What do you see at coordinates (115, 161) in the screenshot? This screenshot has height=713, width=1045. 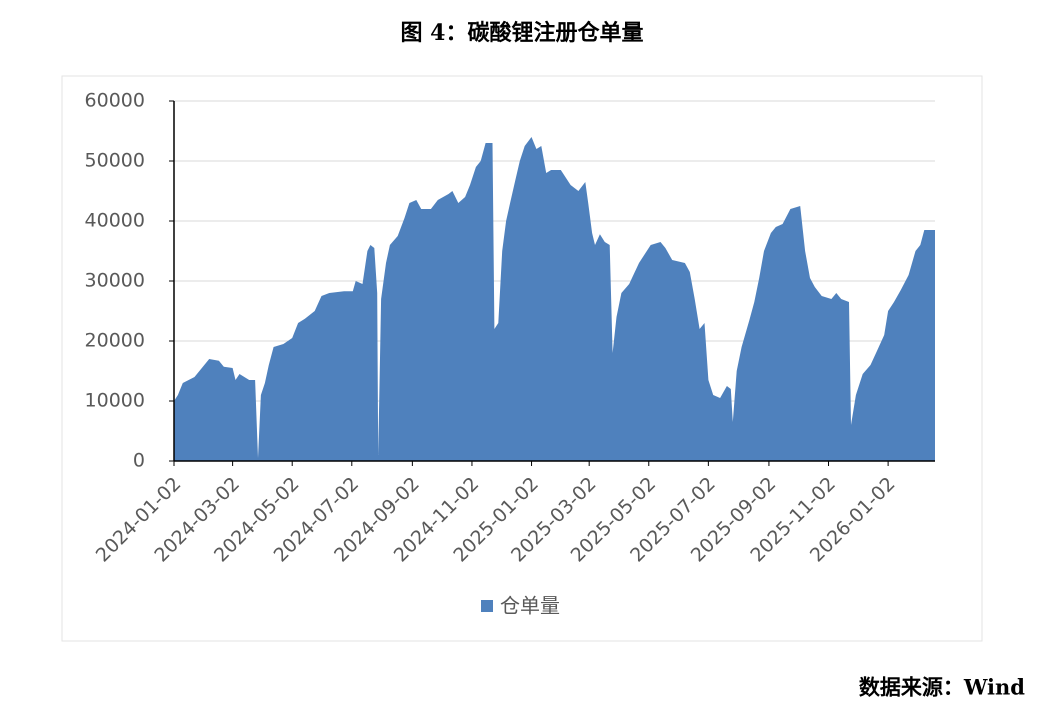 I see `y-tick-label: 50000` at bounding box center [115, 161].